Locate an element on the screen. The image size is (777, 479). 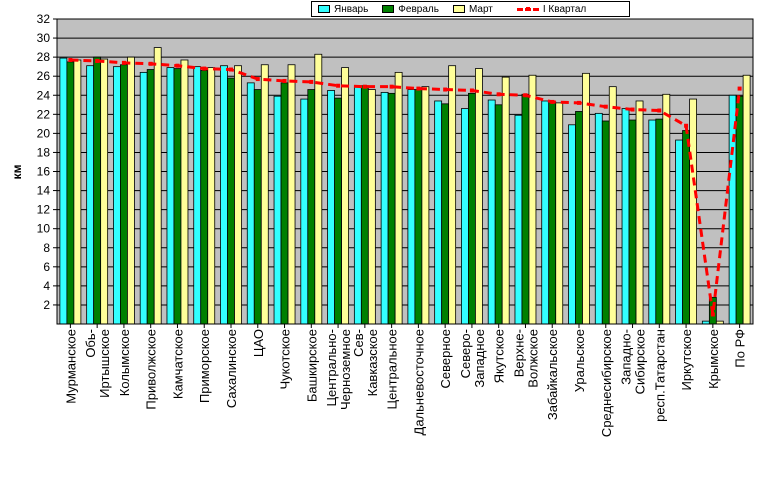
y-tick-label: 22 is located at coordinates (44, 114).